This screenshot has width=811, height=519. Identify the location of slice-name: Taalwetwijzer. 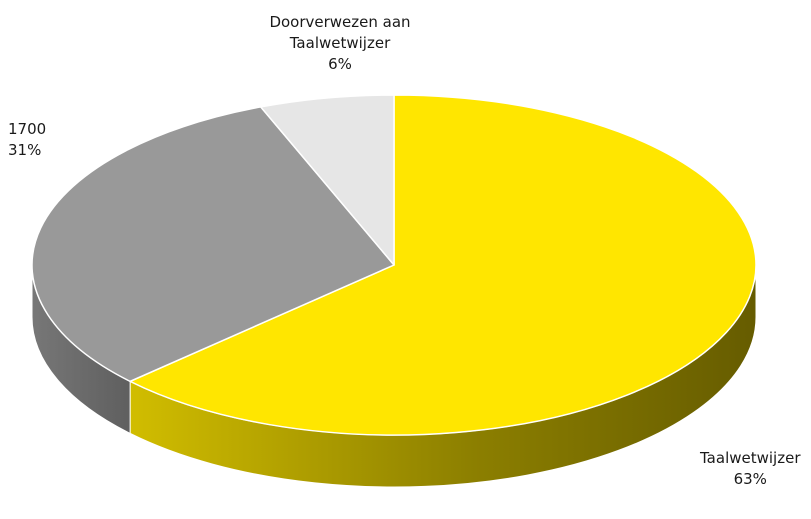
(750, 458).